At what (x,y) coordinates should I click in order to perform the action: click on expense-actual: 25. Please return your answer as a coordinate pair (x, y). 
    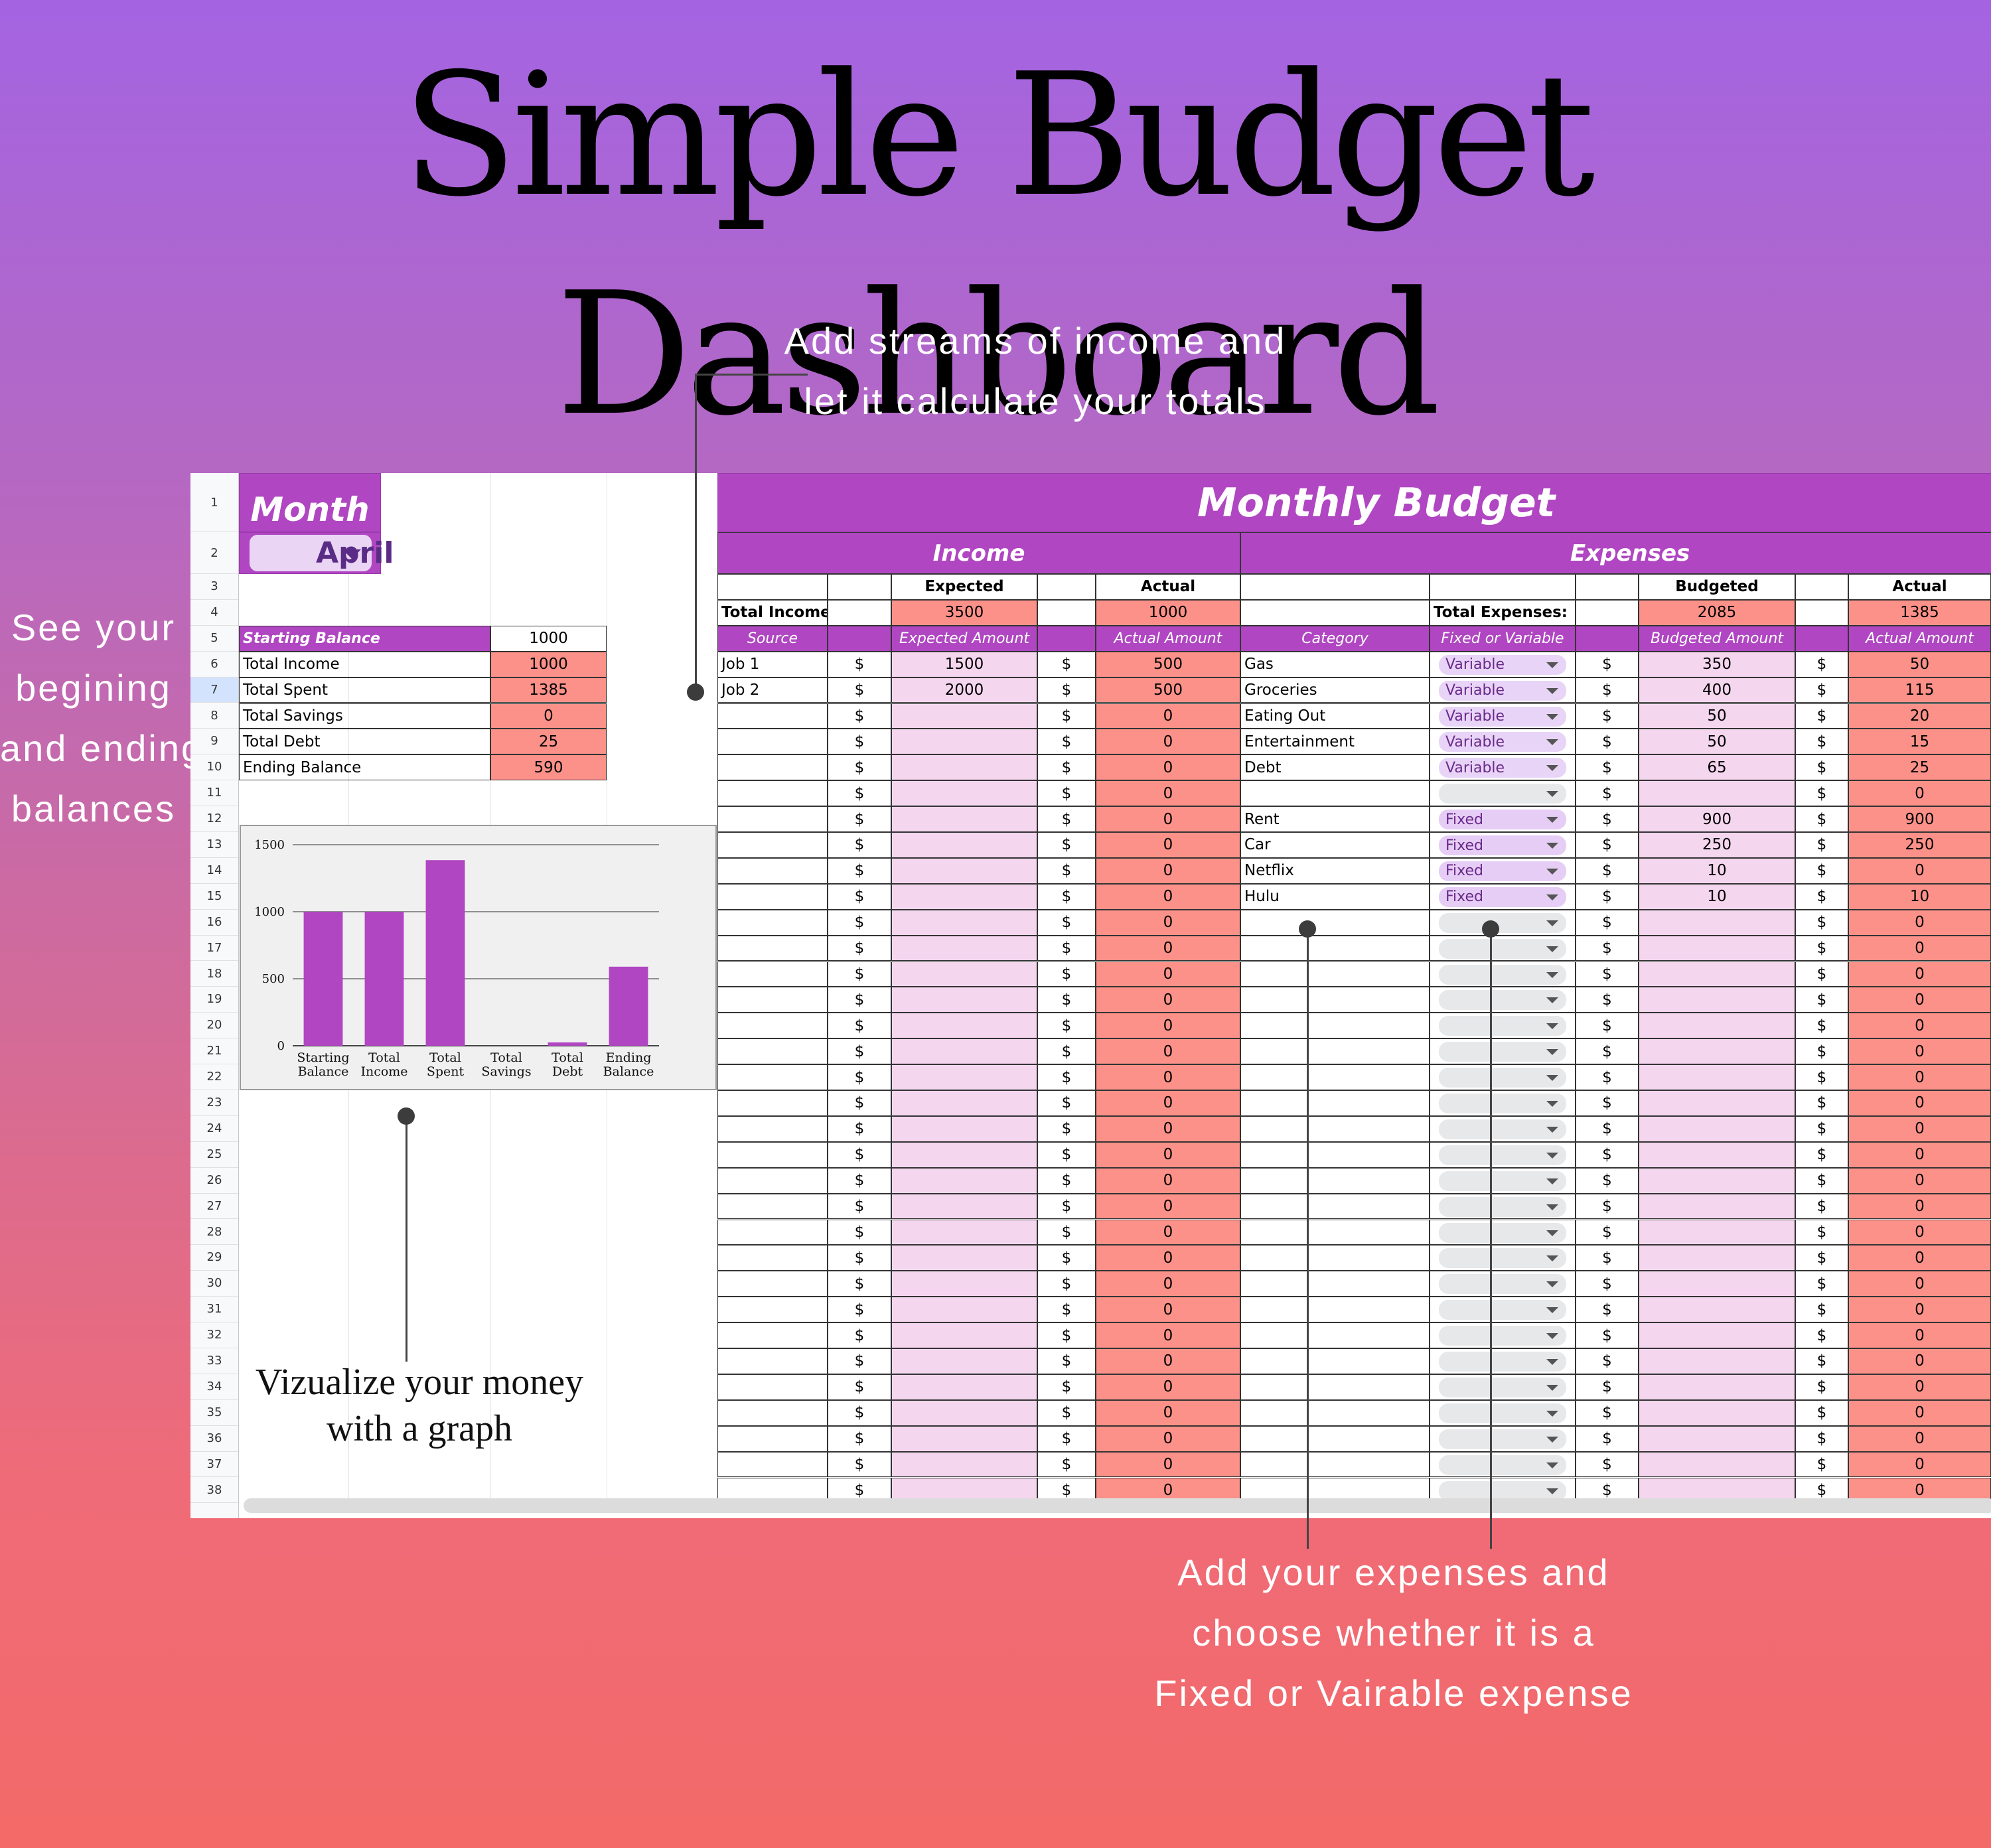
    Looking at the image, I should click on (1919, 767).